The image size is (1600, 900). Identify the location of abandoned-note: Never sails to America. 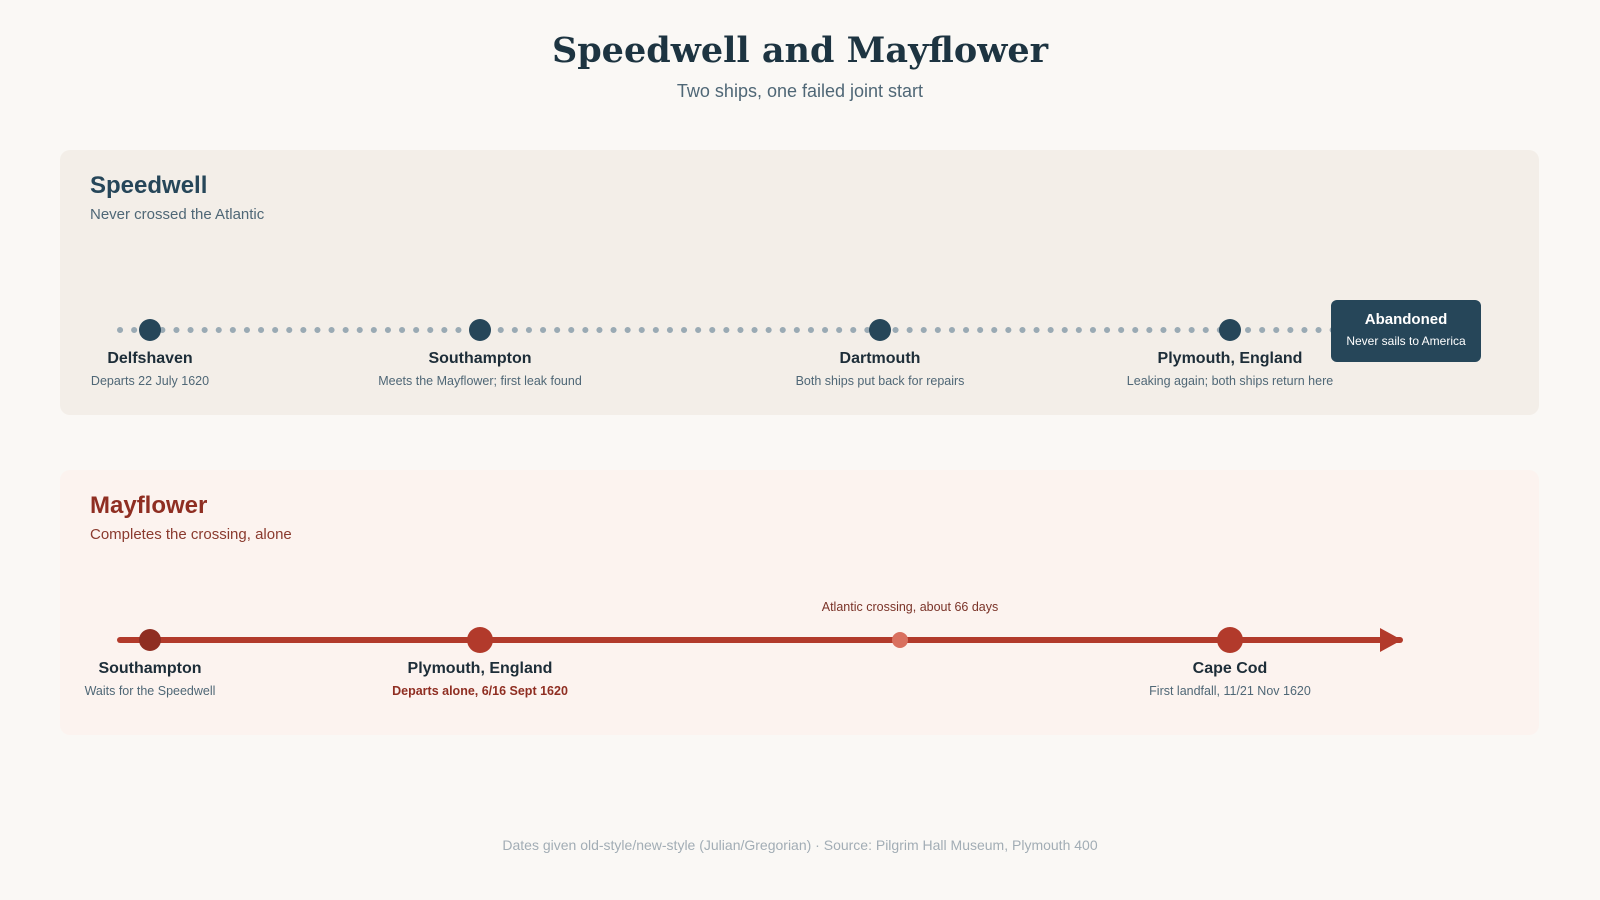
(1406, 341).